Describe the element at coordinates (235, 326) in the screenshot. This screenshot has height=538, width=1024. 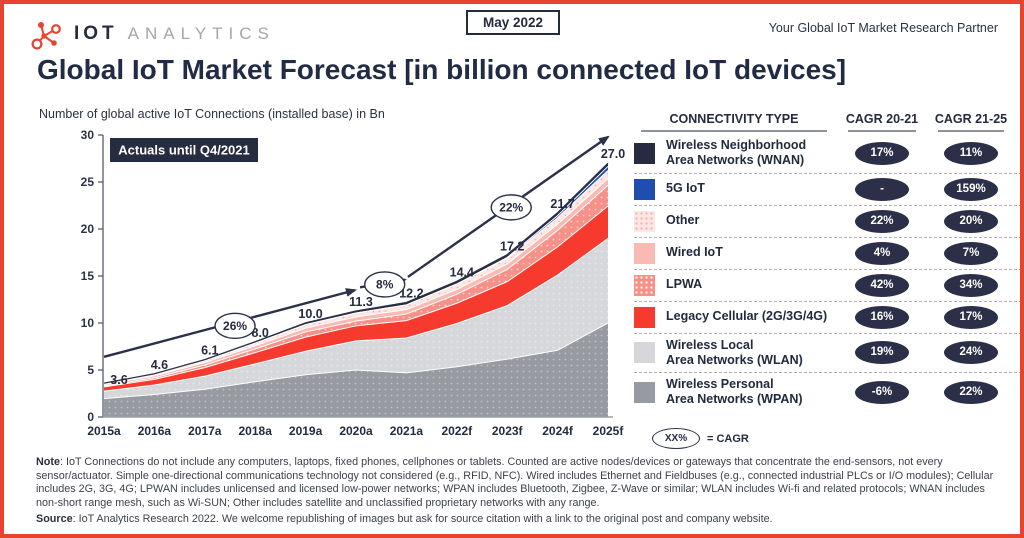
I see `svg-text: 26%` at that location.